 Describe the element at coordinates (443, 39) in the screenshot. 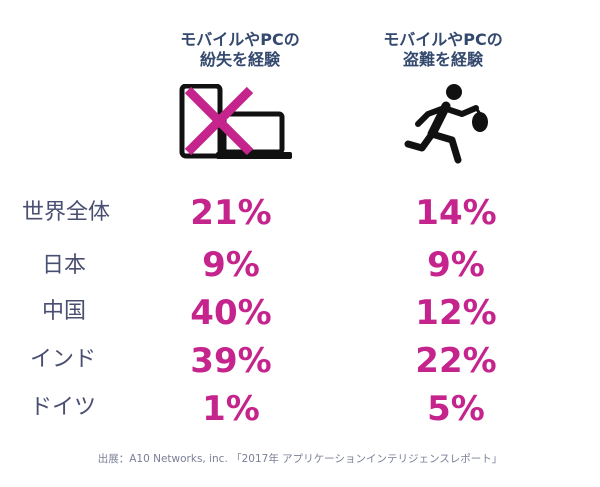

I see `column-header-theft-line1: モバイルやPCの` at that location.